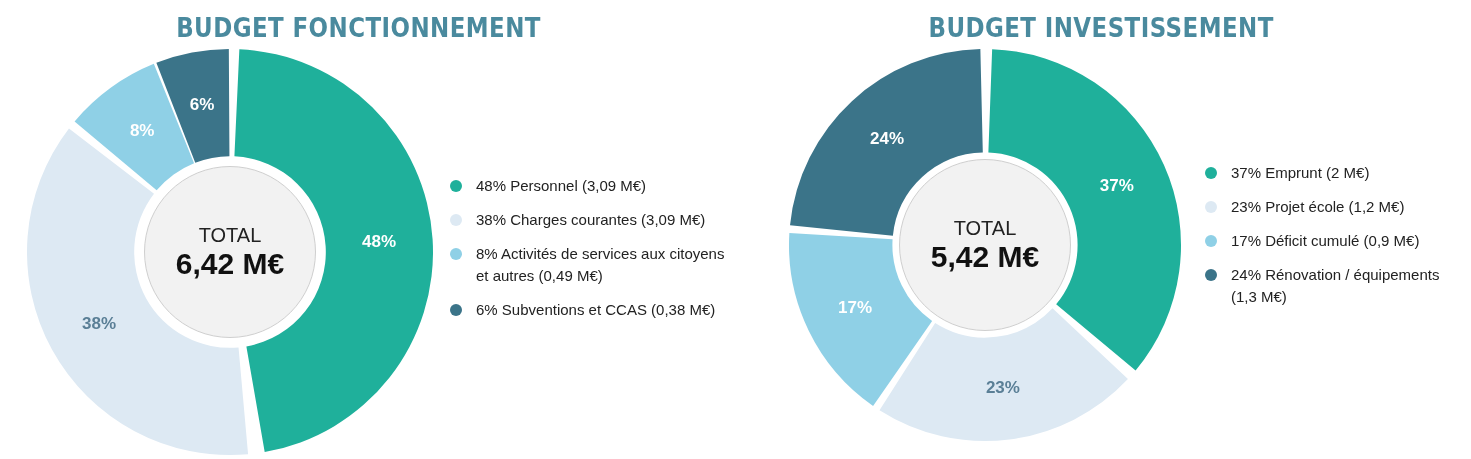 This screenshot has height=459, width=1471. What do you see at coordinates (142, 130) in the screenshot?
I see `data-label: 8%` at bounding box center [142, 130].